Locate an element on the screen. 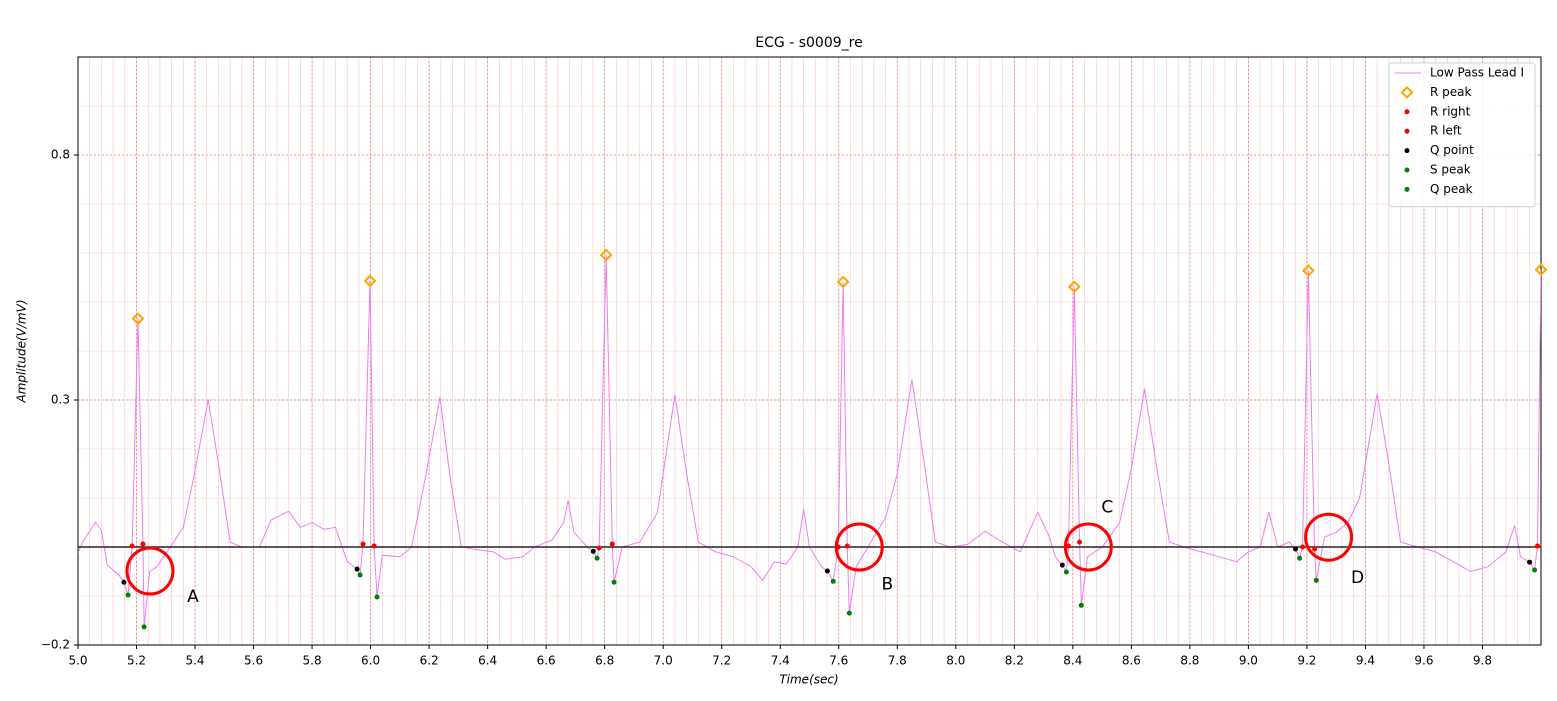 This screenshot has height=701, width=1557. x-tick-label: 5.2 is located at coordinates (136, 661).